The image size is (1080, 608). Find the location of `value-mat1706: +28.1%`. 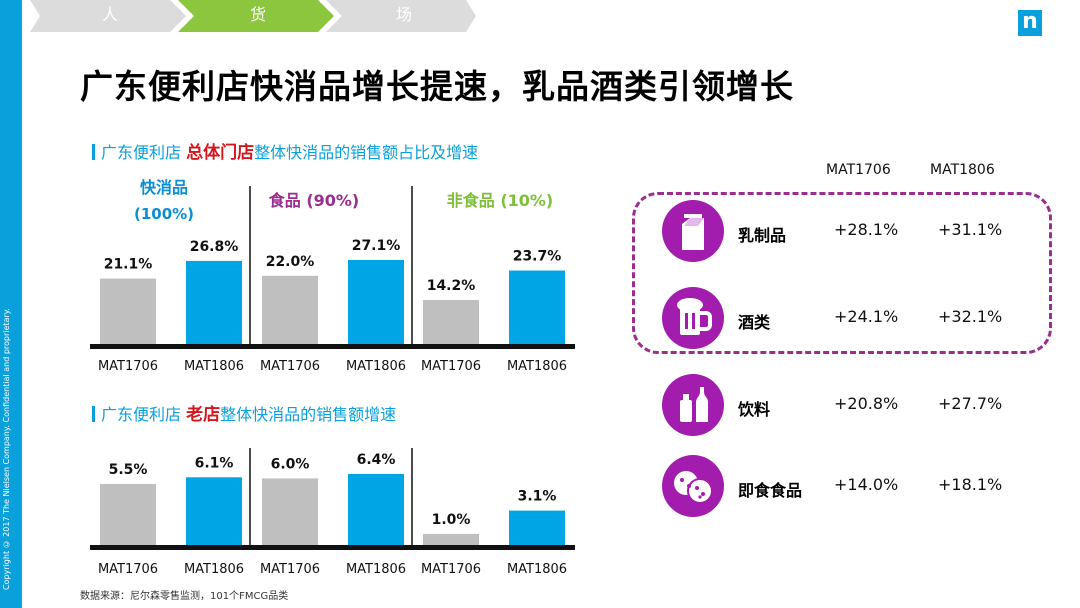

value-mat1706: +28.1% is located at coordinates (866, 229).